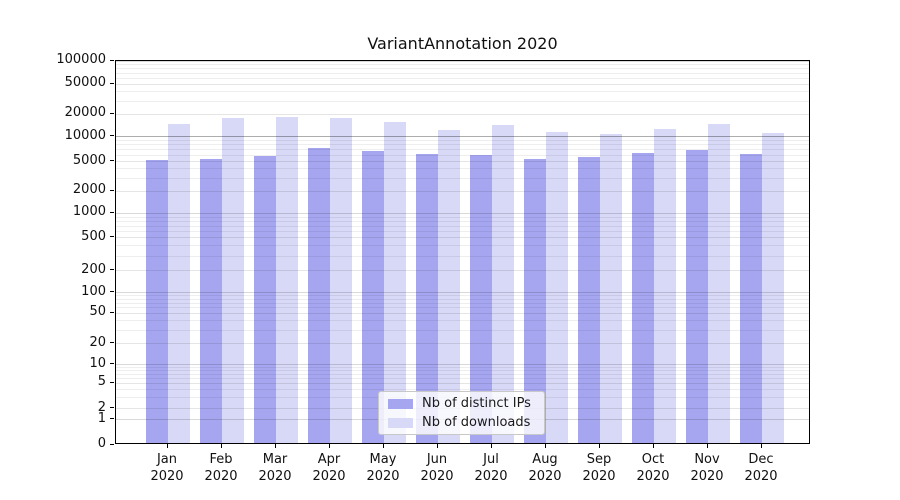  What do you see at coordinates (167, 468) in the screenshot?
I see `x-tick-label-jan: Jan 2020` at bounding box center [167, 468].